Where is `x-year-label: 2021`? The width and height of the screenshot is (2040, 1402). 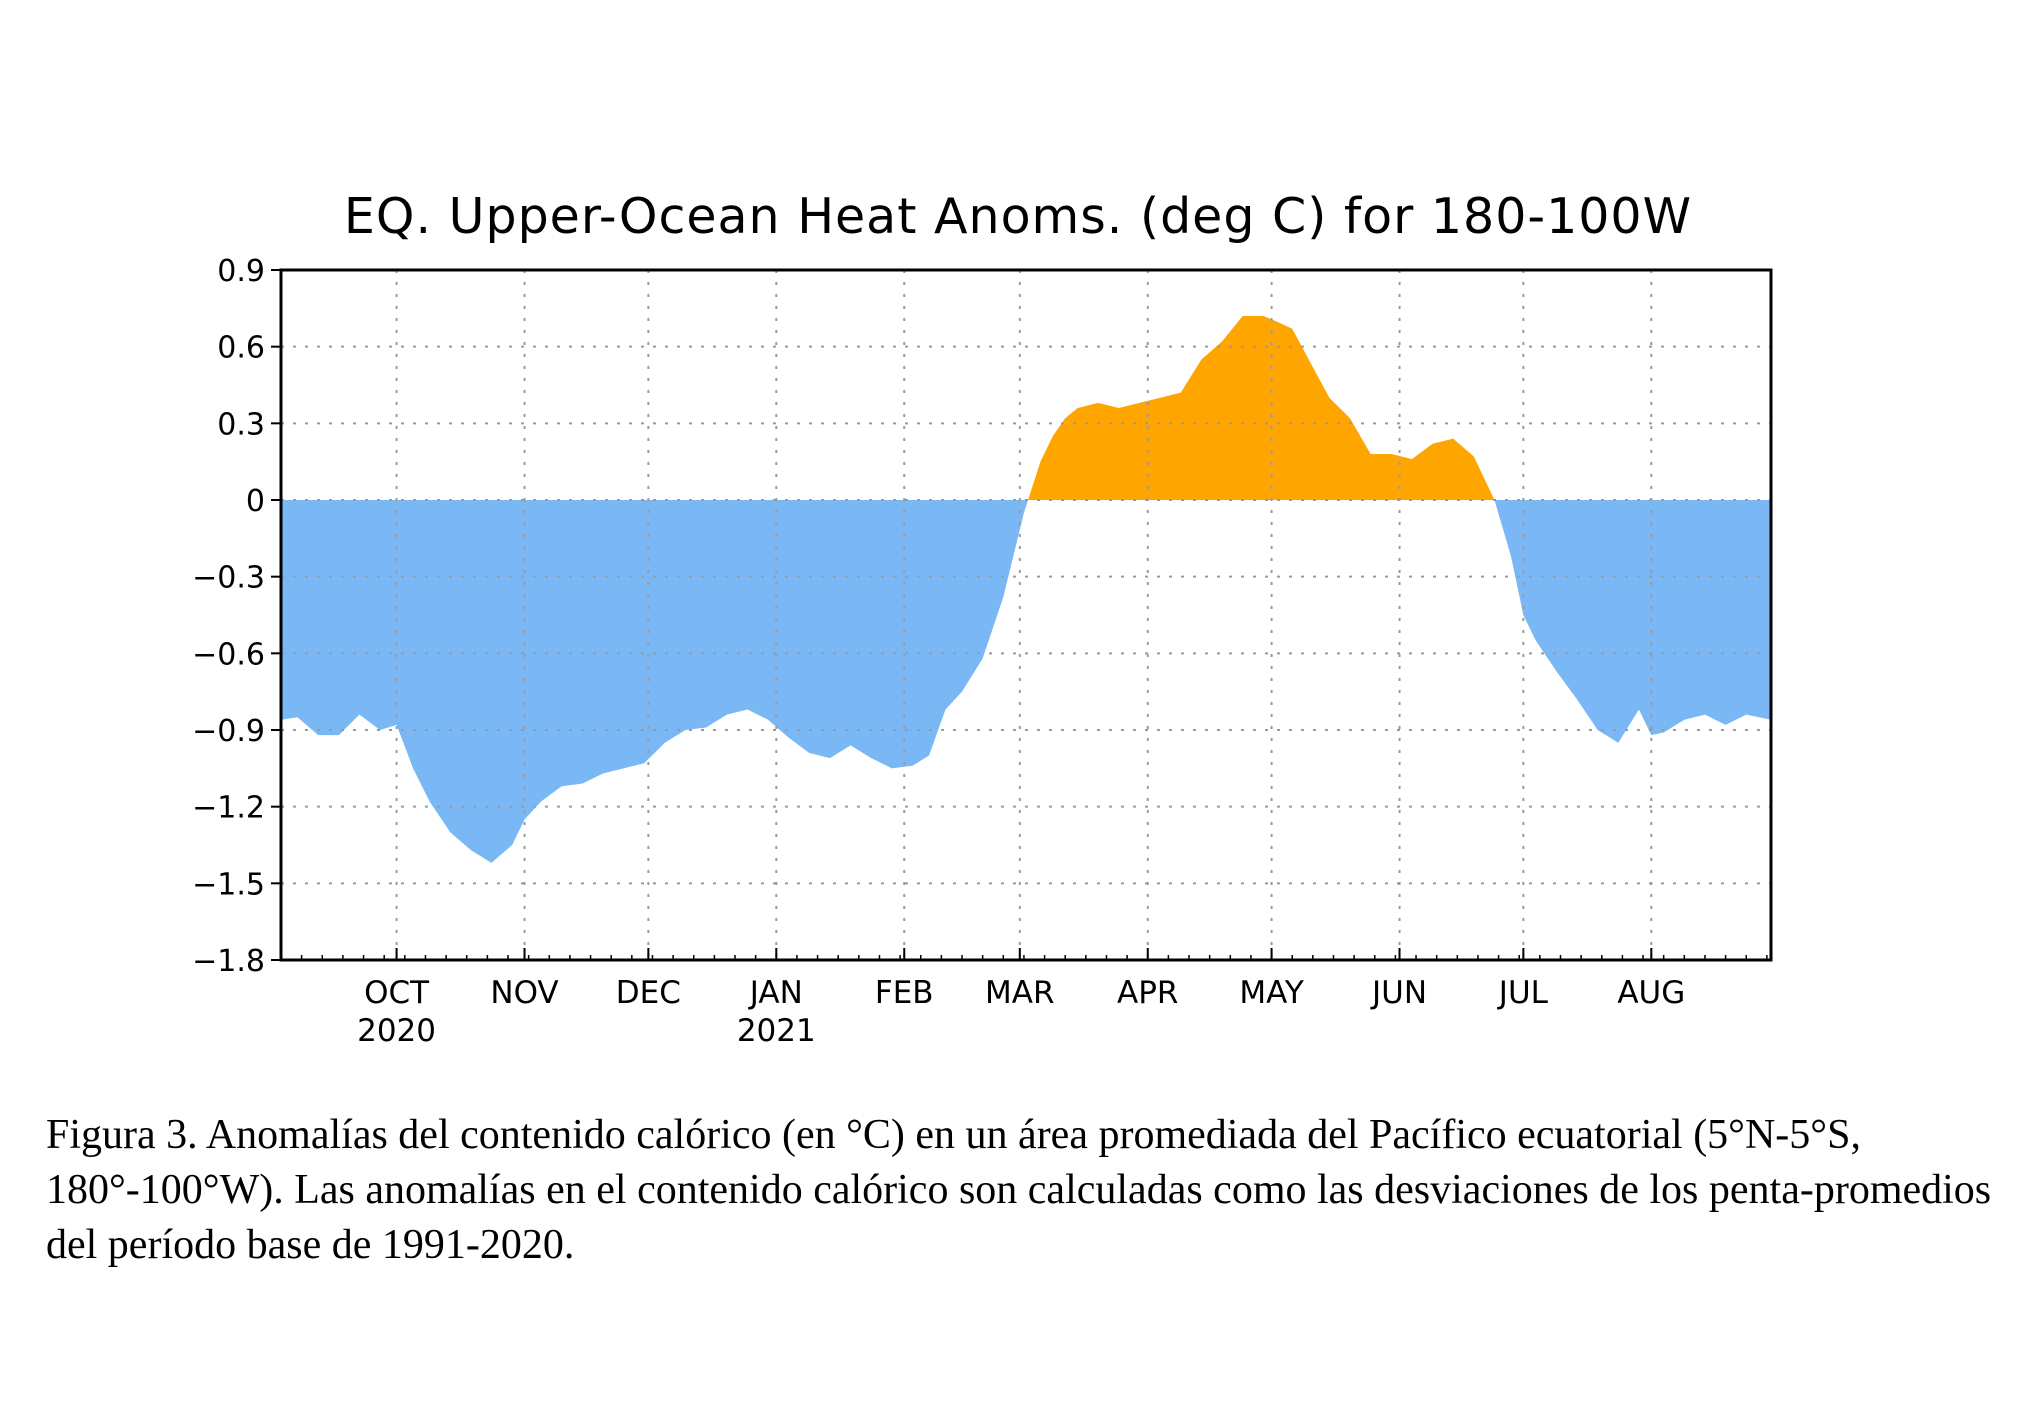 x-year-label: 2021 is located at coordinates (776, 1031).